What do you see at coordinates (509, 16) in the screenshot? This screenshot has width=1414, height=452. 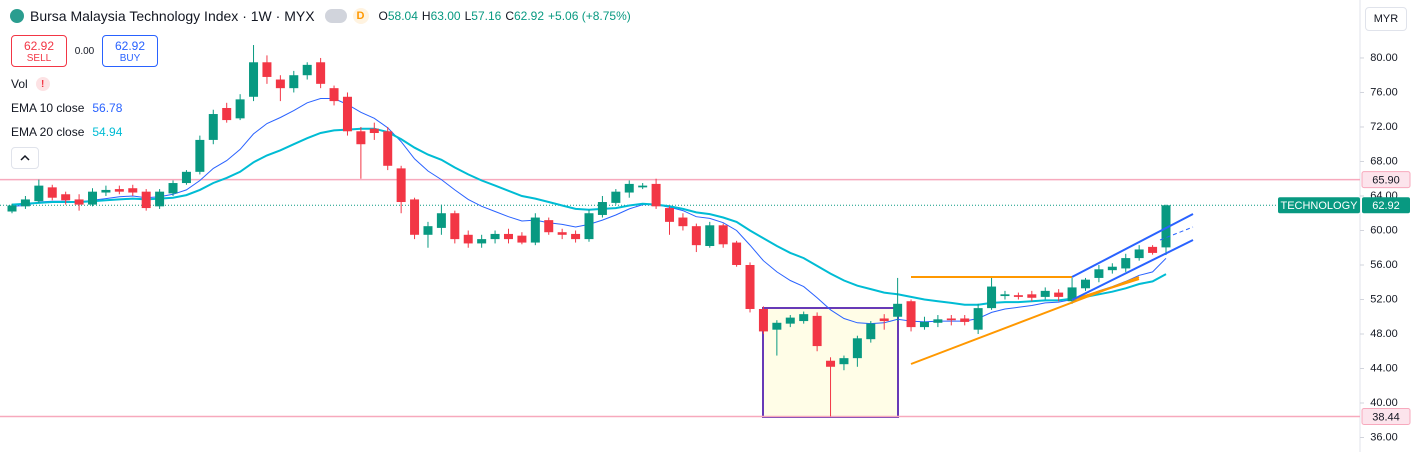 I see `ohlc-key: C` at bounding box center [509, 16].